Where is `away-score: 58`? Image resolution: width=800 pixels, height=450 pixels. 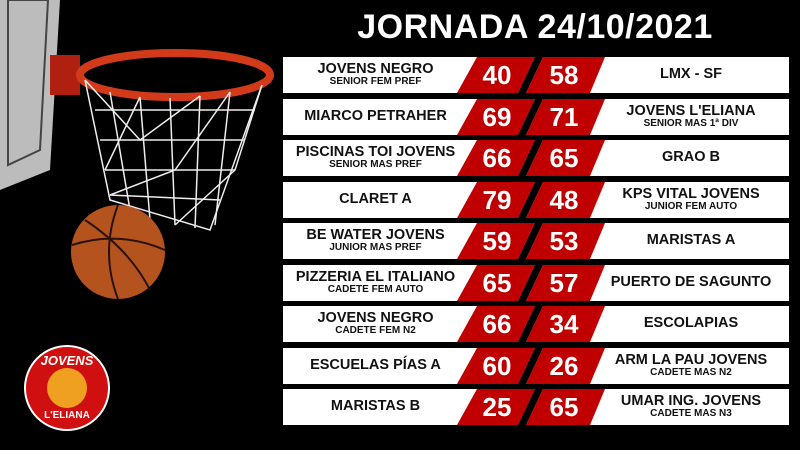
away-score: 58 is located at coordinates (564, 75).